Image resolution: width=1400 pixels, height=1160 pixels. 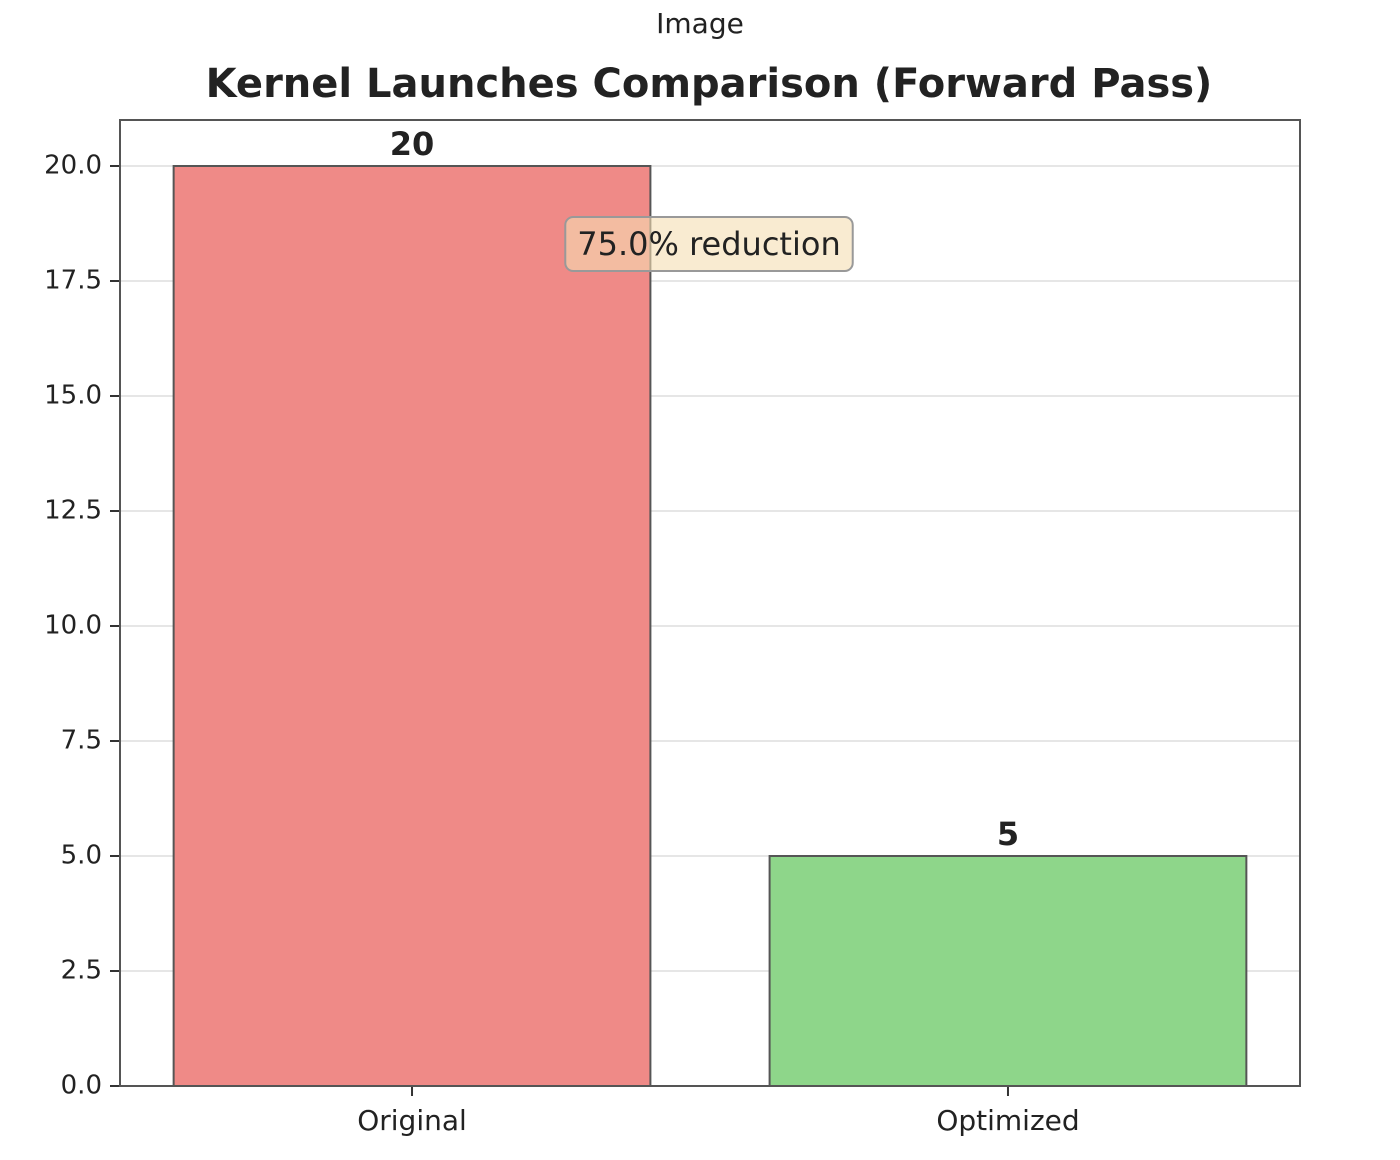 What do you see at coordinates (73, 166) in the screenshot?
I see `y-tick-label: 20.0` at bounding box center [73, 166].